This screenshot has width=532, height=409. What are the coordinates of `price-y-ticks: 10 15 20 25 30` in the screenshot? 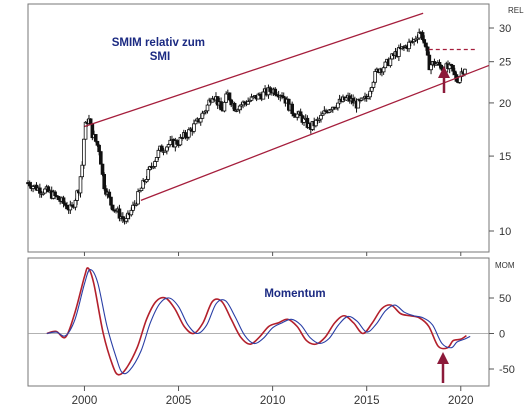 It's located at (500, 130).